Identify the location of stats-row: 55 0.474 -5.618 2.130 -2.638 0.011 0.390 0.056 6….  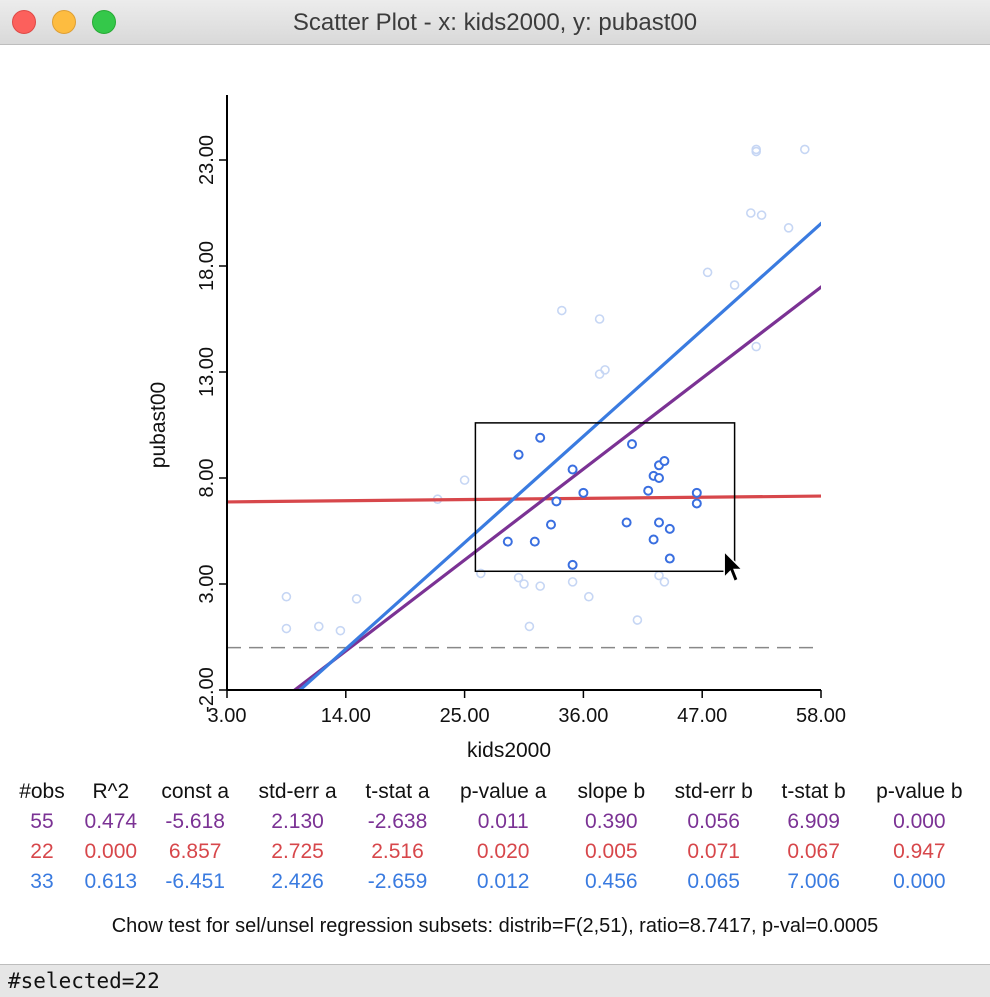
(495, 822).